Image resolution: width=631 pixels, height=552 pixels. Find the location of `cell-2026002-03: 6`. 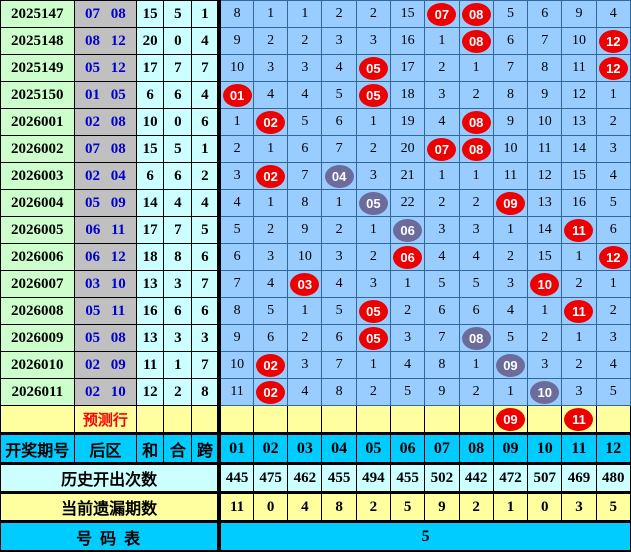

cell-2026002-03: 6 is located at coordinates (305, 149).